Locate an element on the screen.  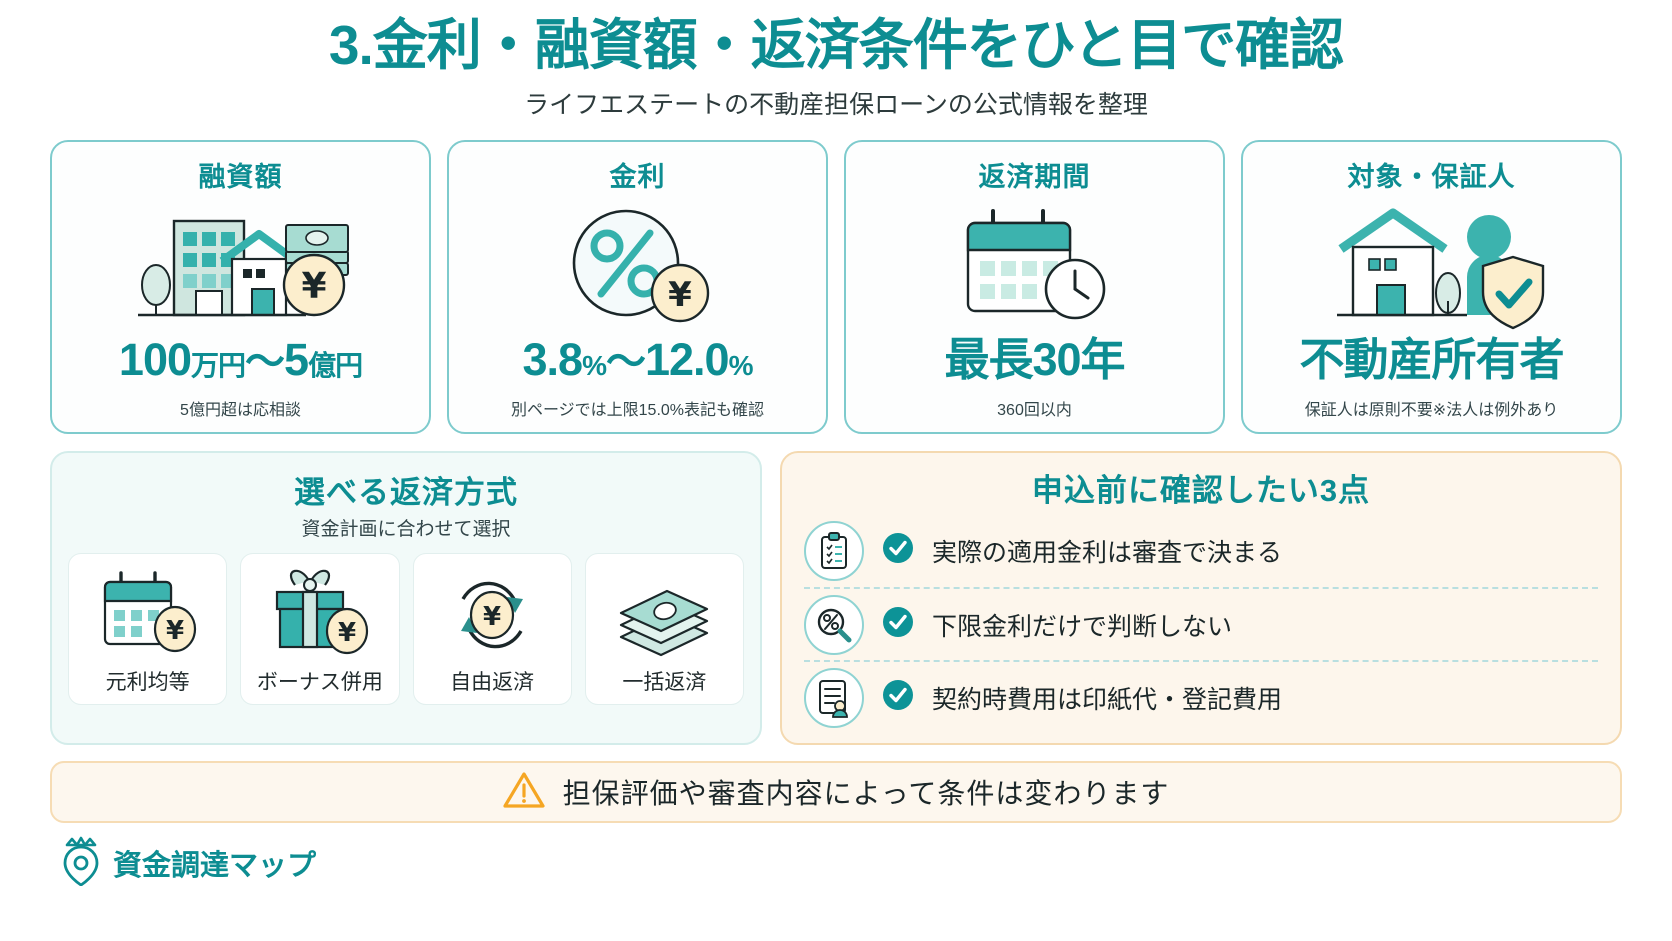
warning-text: 担保評価や審査内容によって条件は変わります is located at coordinates (866, 794).